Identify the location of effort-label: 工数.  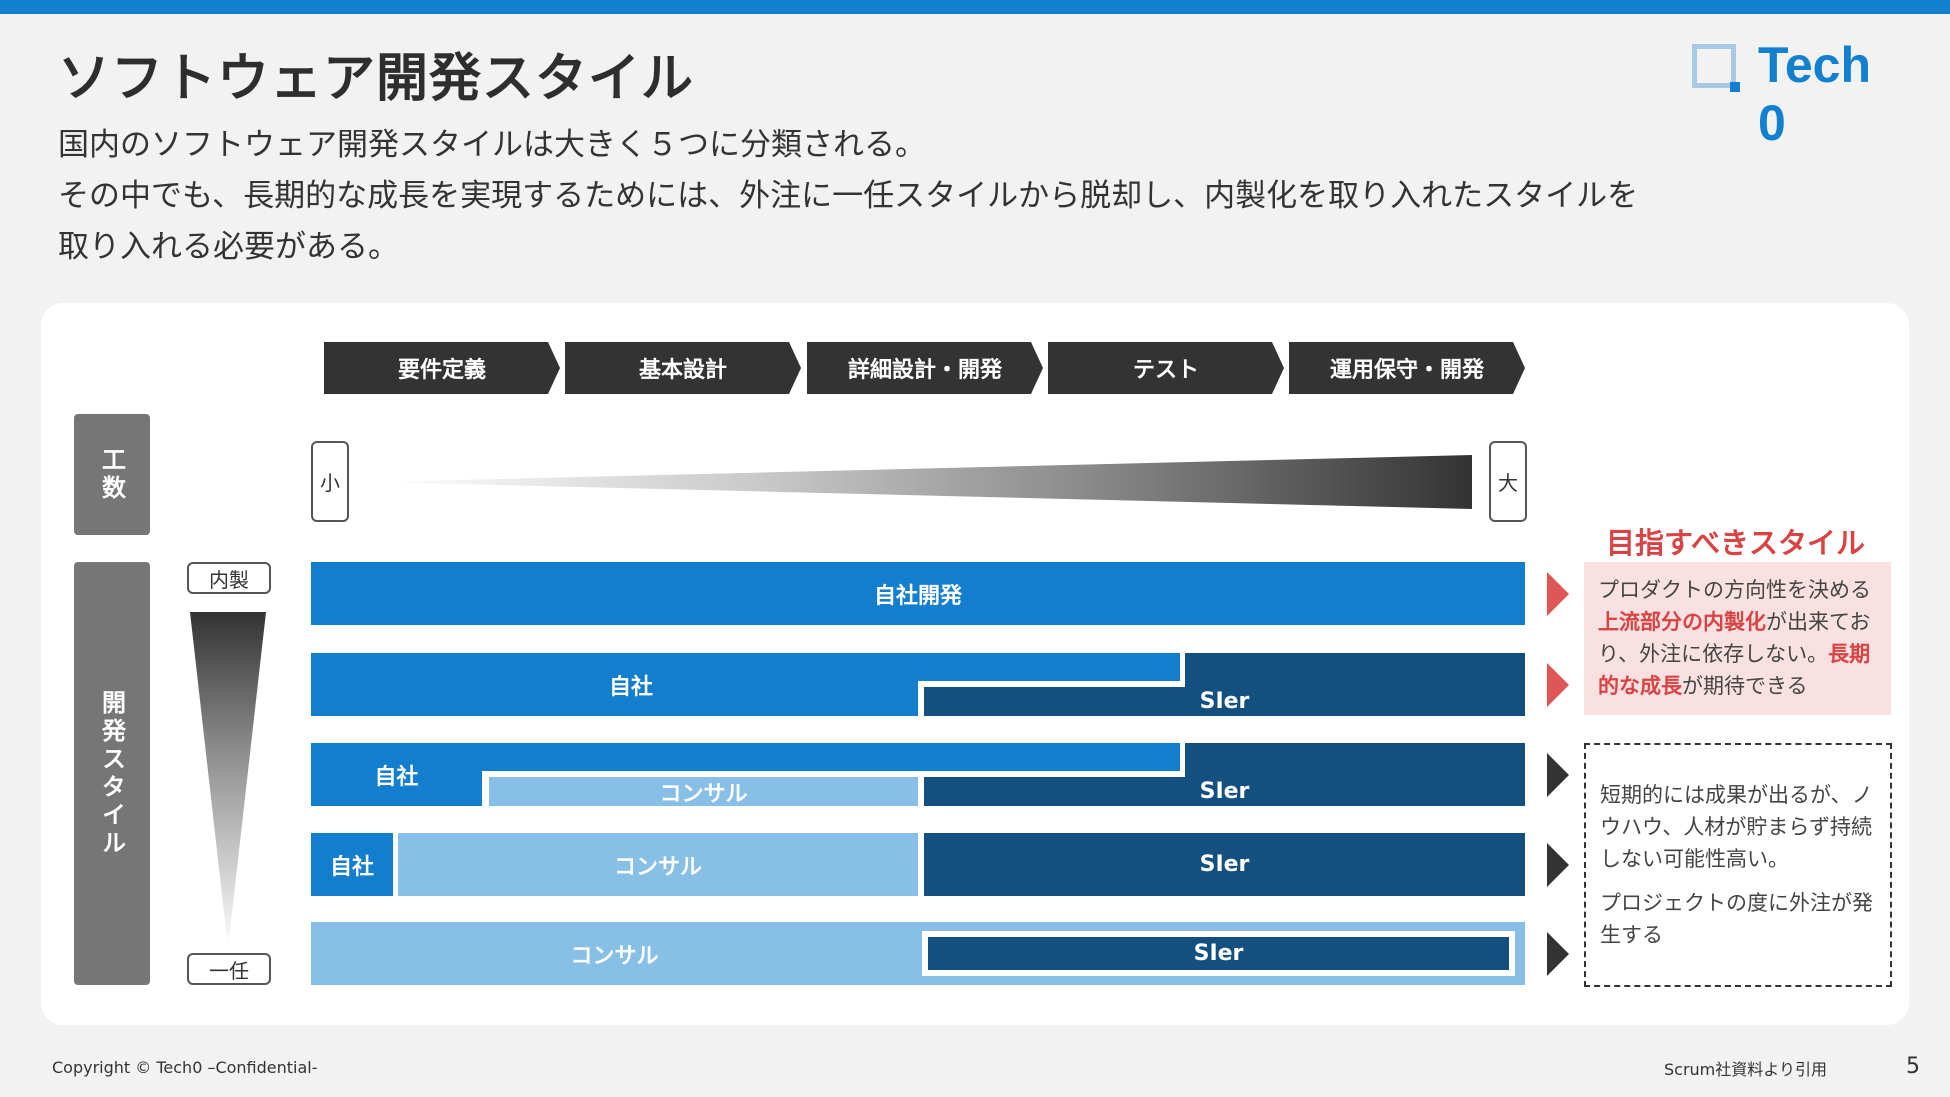
(112, 474).